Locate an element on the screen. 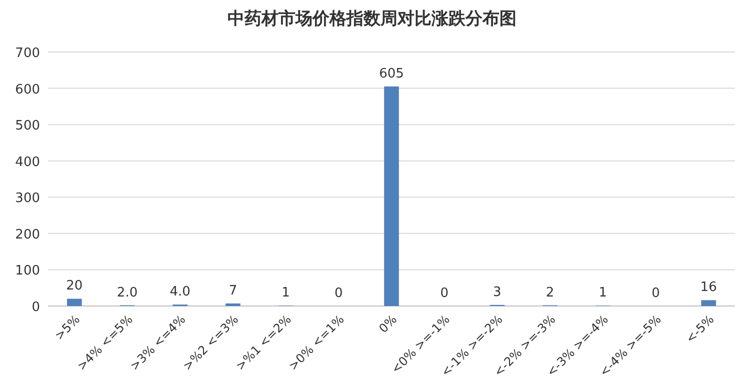  y-tick-label: 100 is located at coordinates (27, 271).